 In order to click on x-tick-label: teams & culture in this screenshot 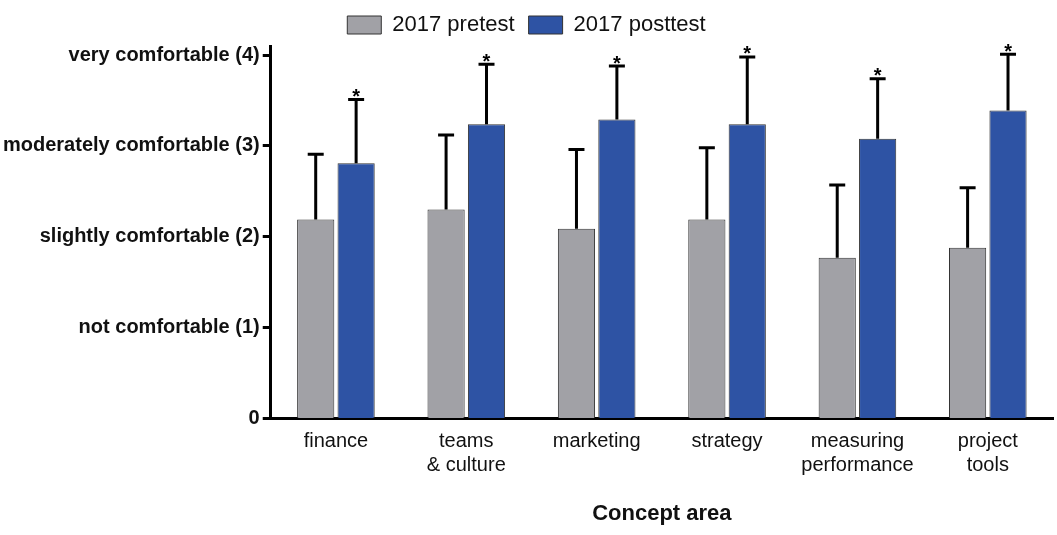, I will do `click(466, 452)`.